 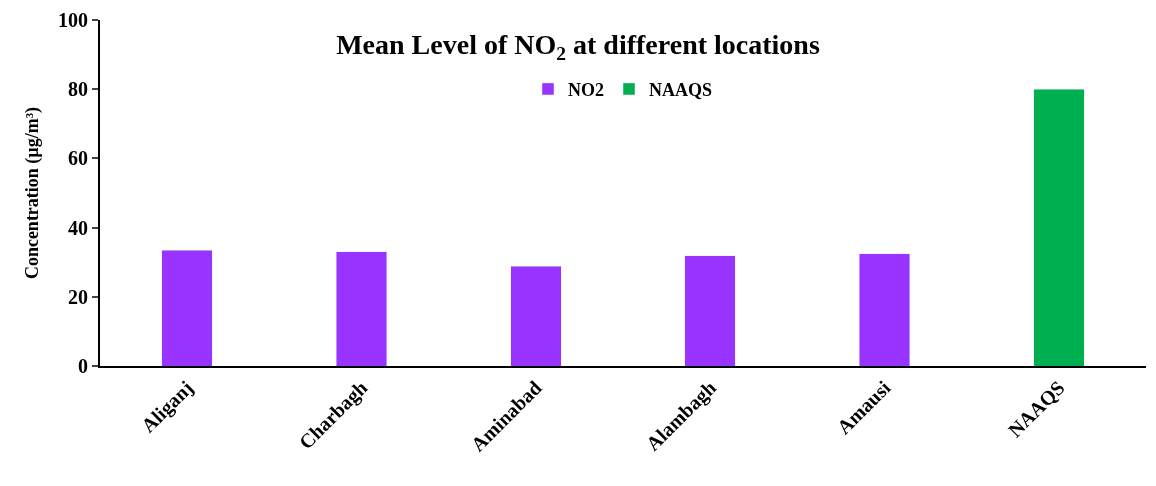 I want to click on y-tick-label: 0, so click(x=83, y=366).